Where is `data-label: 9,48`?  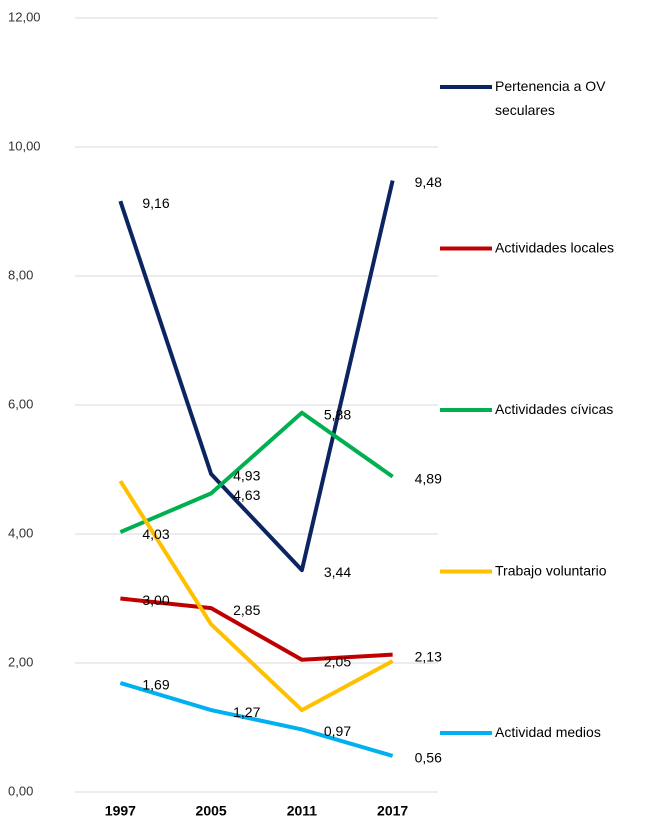
data-label: 9,48 is located at coordinates (428, 182).